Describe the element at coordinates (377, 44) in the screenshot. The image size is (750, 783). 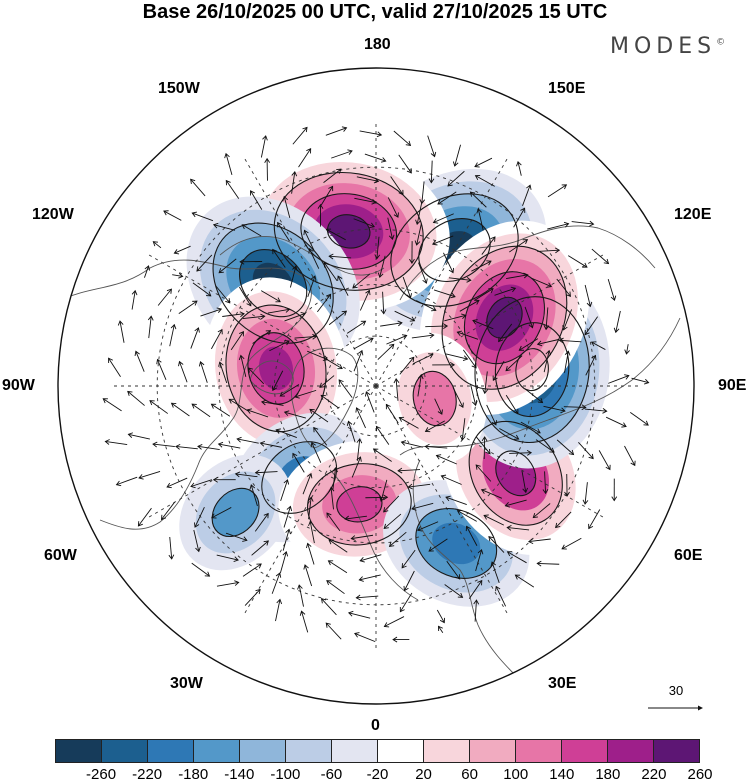
I see `lon-label-180: 180` at that location.